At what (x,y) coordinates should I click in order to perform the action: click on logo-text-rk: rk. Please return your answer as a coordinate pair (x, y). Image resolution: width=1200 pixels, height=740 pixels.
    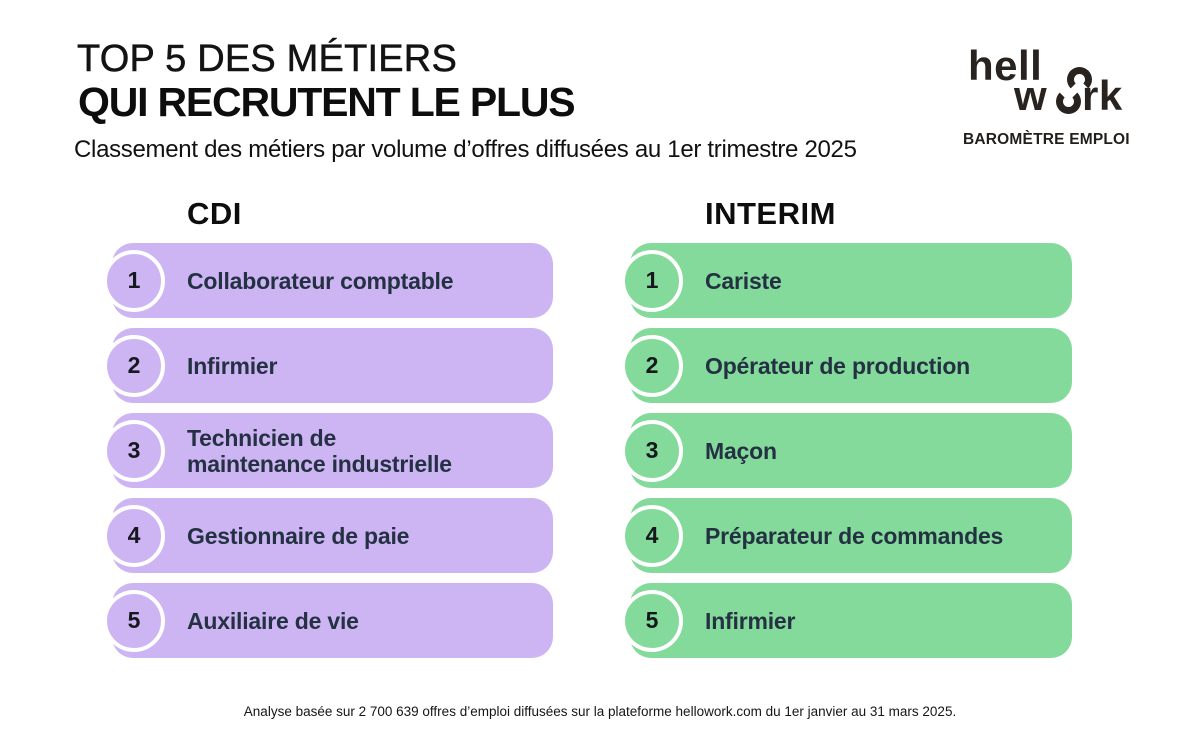
    Looking at the image, I should click on (1102, 95).